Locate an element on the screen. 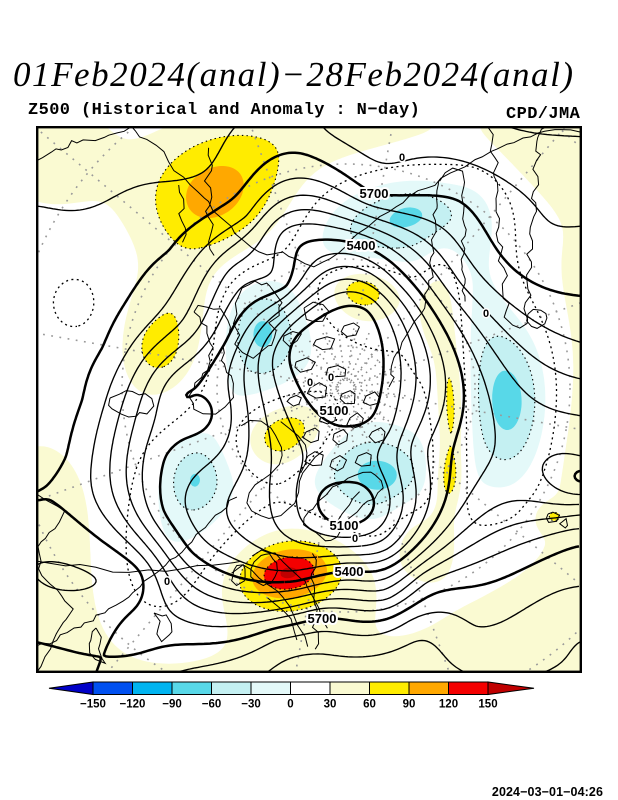  svg-text: −150 is located at coordinates (93, 705).